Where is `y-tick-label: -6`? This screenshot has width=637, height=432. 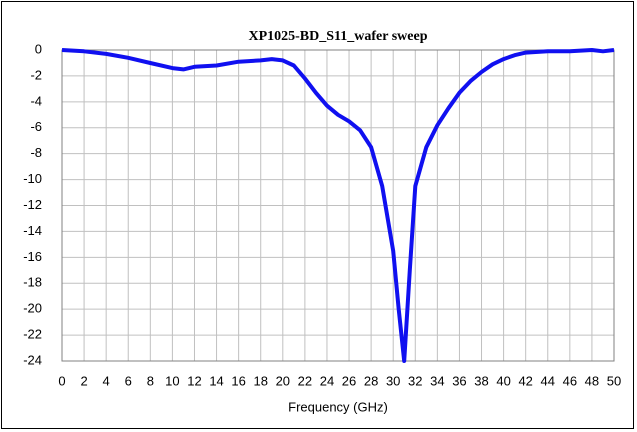
y-tick-label: -6 is located at coordinates (36, 126).